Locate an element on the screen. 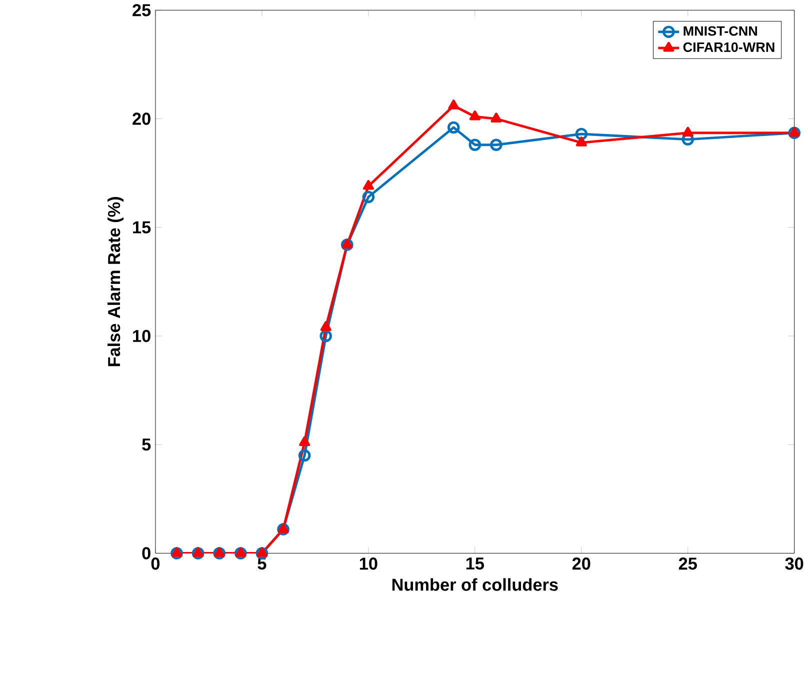 This screenshot has height=673, width=808. y-axis-title: False Alarm Rate (%) is located at coordinates (116, 281).